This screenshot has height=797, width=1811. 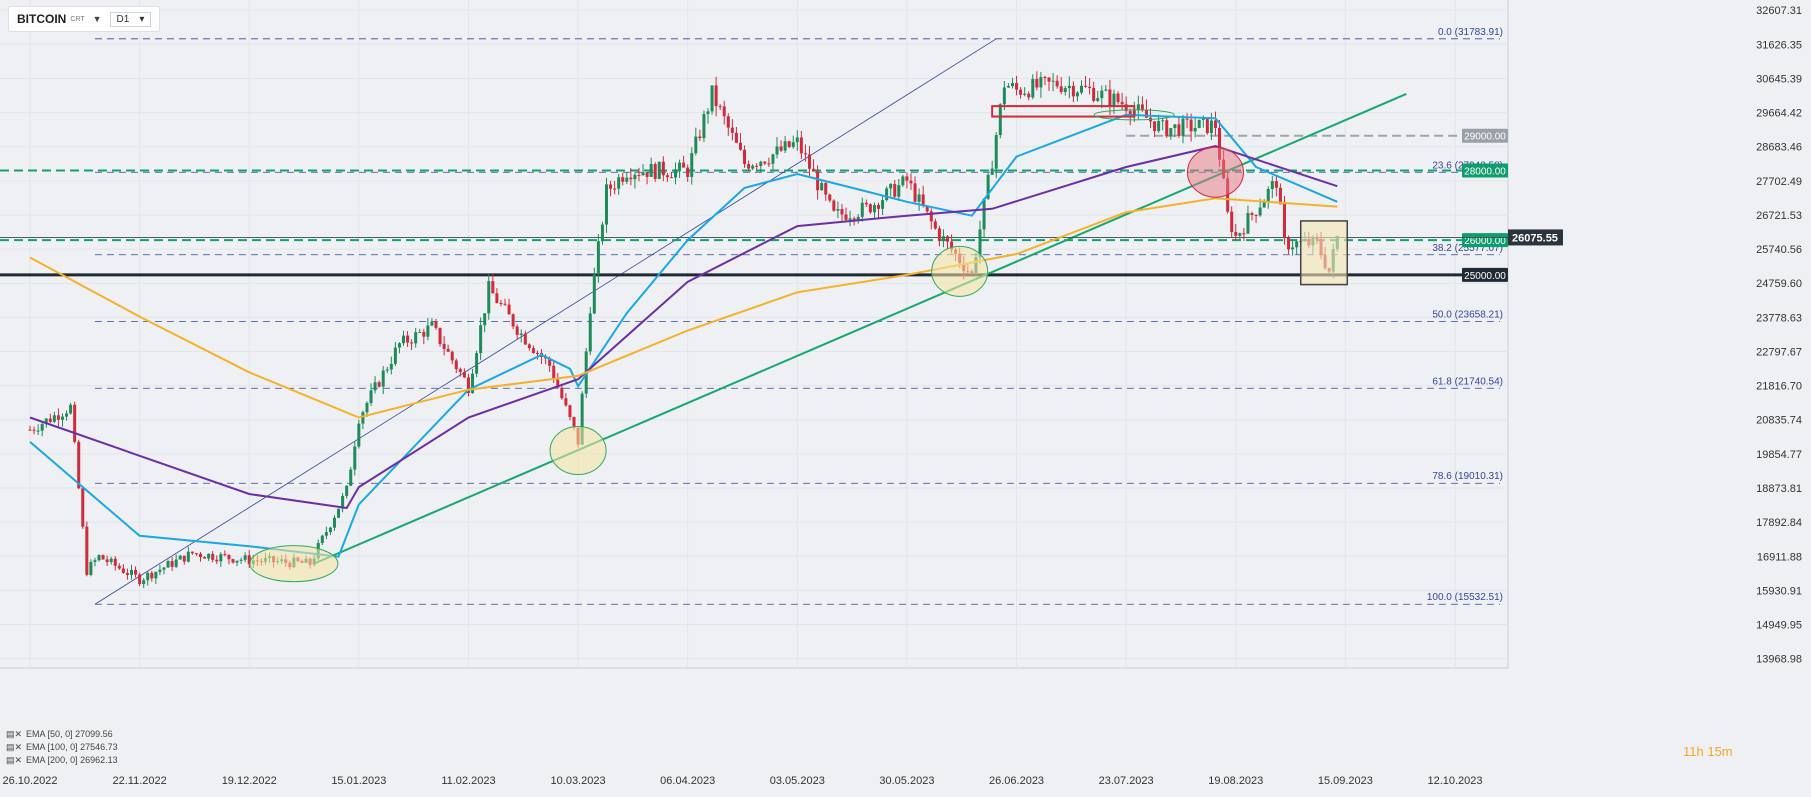 What do you see at coordinates (468, 781) in the screenshot?
I see `x-tick-label: 11.02.2023` at bounding box center [468, 781].